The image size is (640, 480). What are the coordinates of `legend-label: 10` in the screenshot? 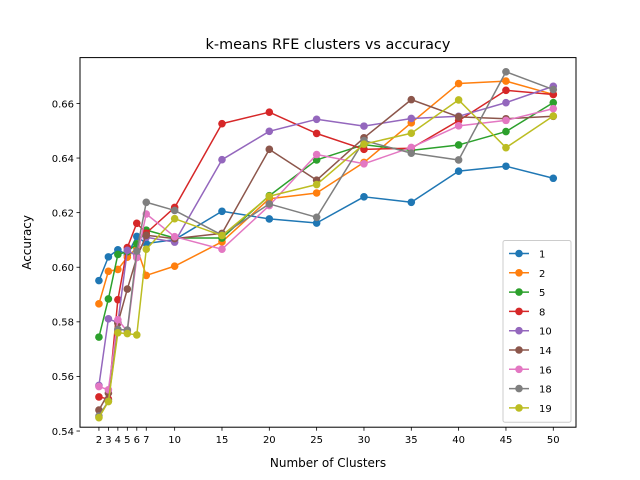 It's located at (545, 332).